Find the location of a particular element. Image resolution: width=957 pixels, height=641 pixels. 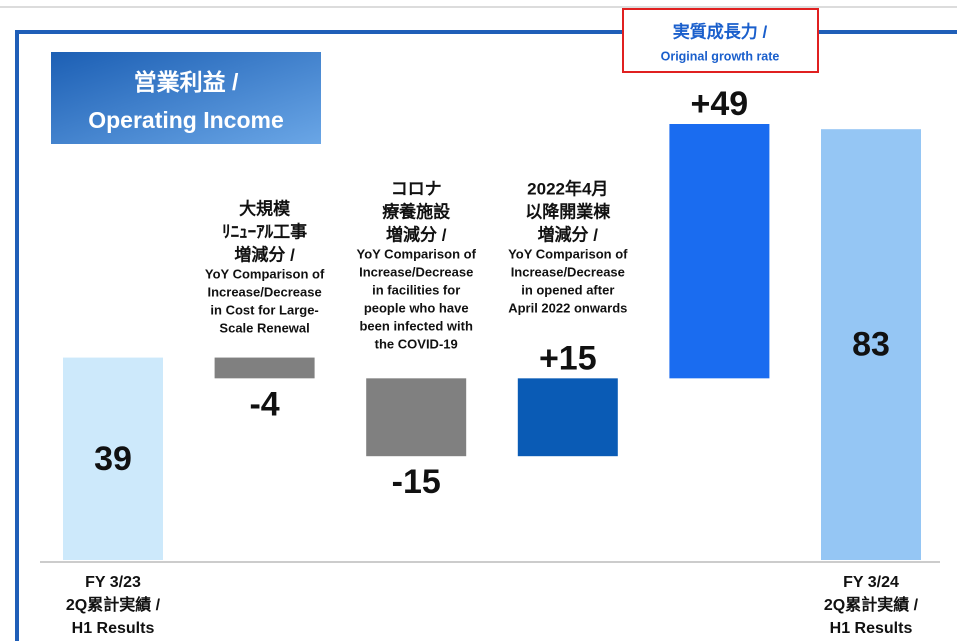

x-tick-label: FY 3/24 is located at coordinates (871, 582).